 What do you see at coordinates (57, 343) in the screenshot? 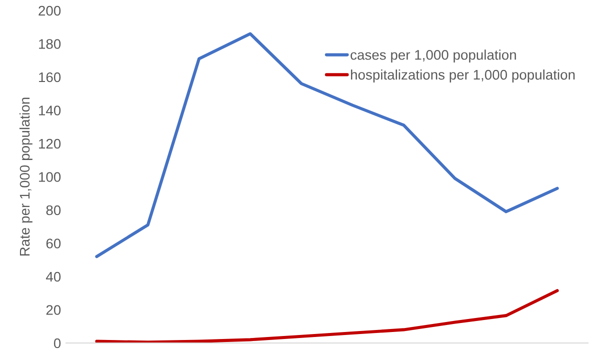
I see `y-tick-label: 0` at bounding box center [57, 343].